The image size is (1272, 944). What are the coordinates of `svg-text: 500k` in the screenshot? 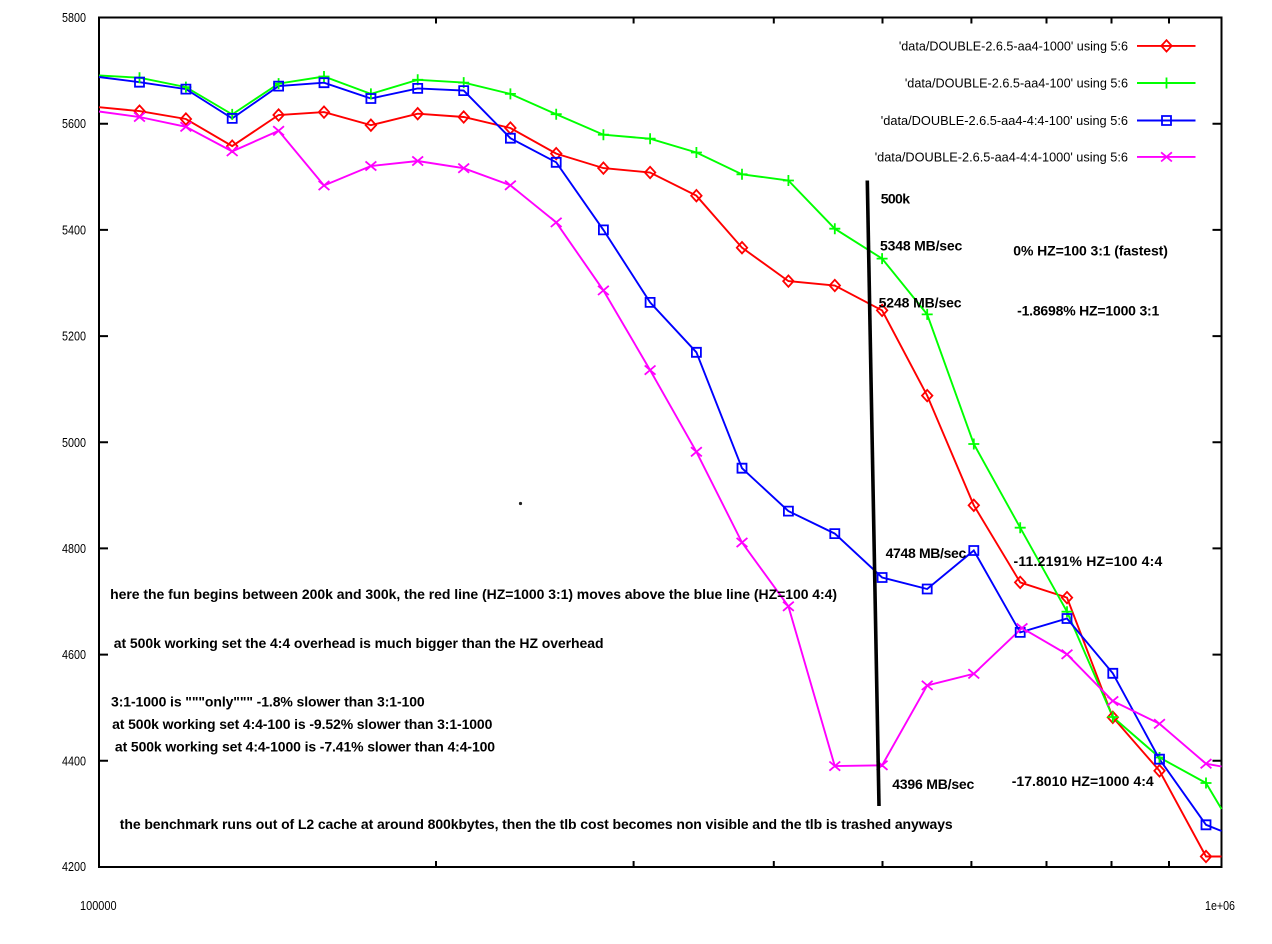 It's located at (896, 199).